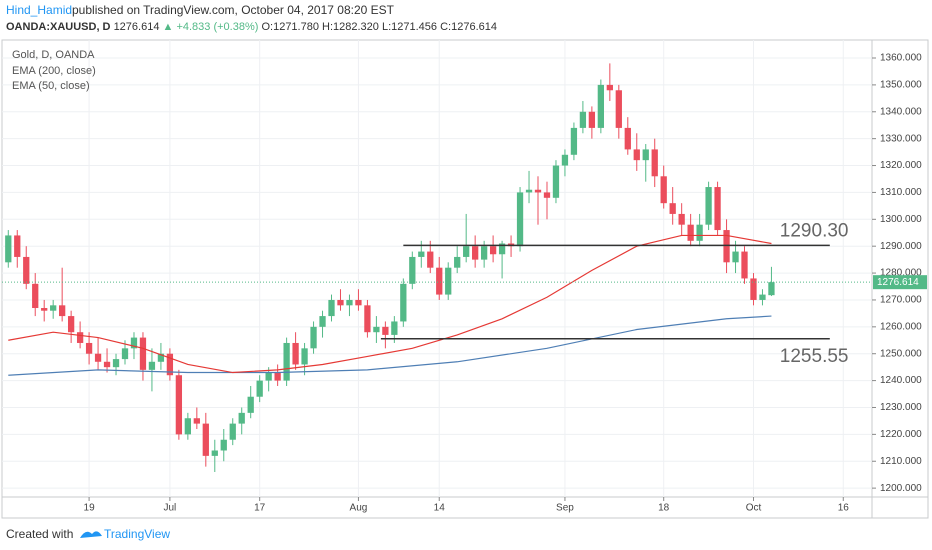  What do you see at coordinates (901, 380) in the screenshot?
I see `y-tick-label: 1240.000` at bounding box center [901, 380].